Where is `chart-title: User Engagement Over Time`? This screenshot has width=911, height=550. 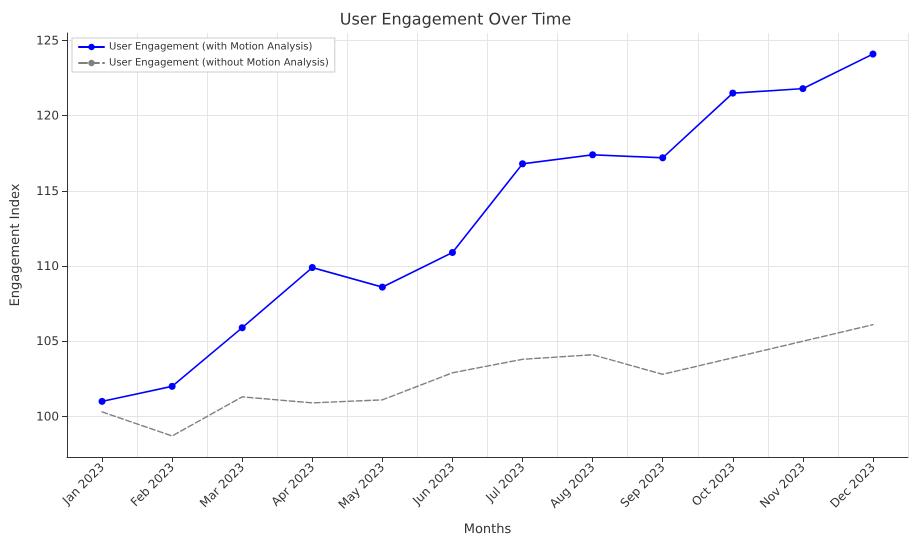 chart-title: User Engagement Over Time is located at coordinates (456, 19).